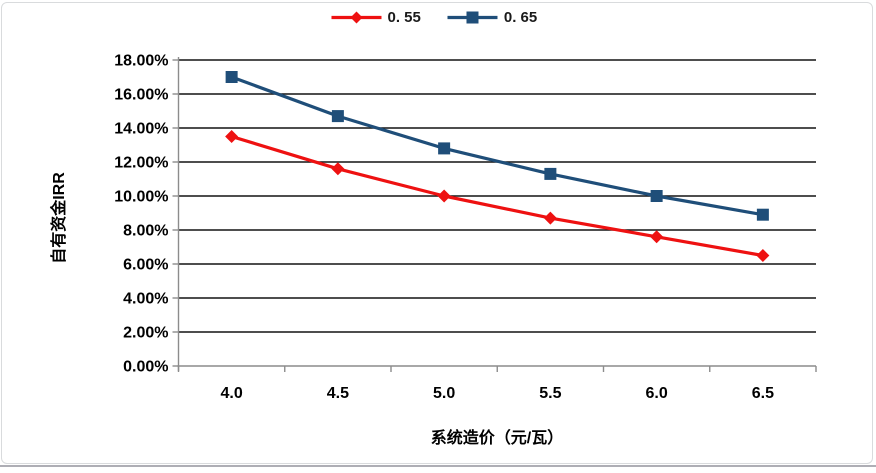 This screenshot has height=473, width=876. I want to click on chart-legend: 0. 55 0. 65, so click(433, 17).